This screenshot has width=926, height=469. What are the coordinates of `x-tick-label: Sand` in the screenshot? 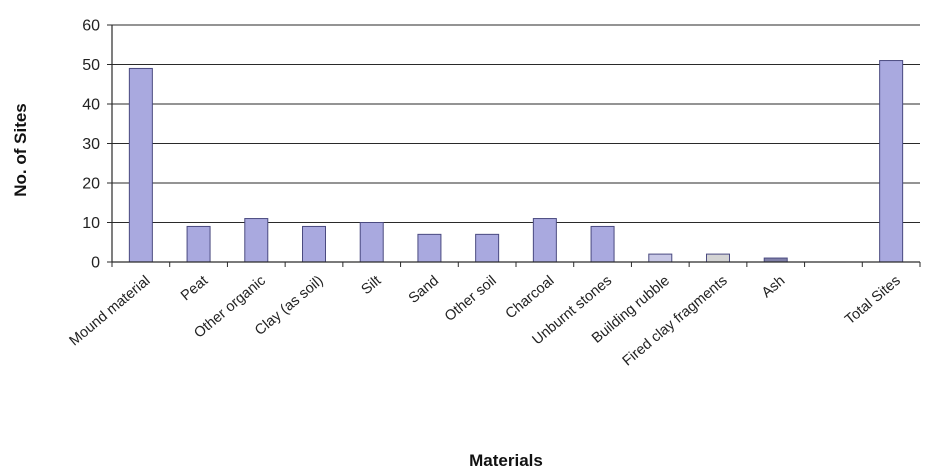 It's located at (424, 290).